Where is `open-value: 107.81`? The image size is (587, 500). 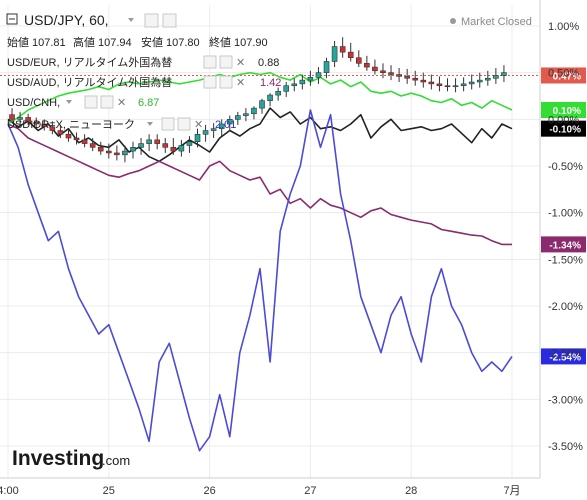 open-value: 107.81 is located at coordinates (49, 43).